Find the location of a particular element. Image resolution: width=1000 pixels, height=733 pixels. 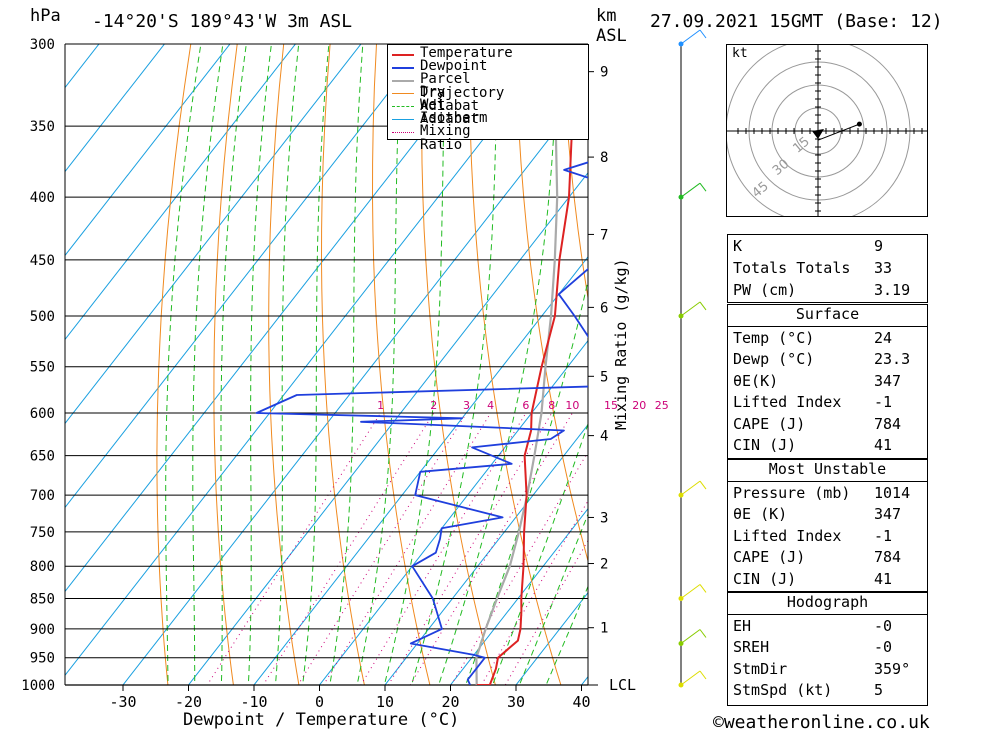

pressure-tick-label: 750 is located at coordinates (42, 533).